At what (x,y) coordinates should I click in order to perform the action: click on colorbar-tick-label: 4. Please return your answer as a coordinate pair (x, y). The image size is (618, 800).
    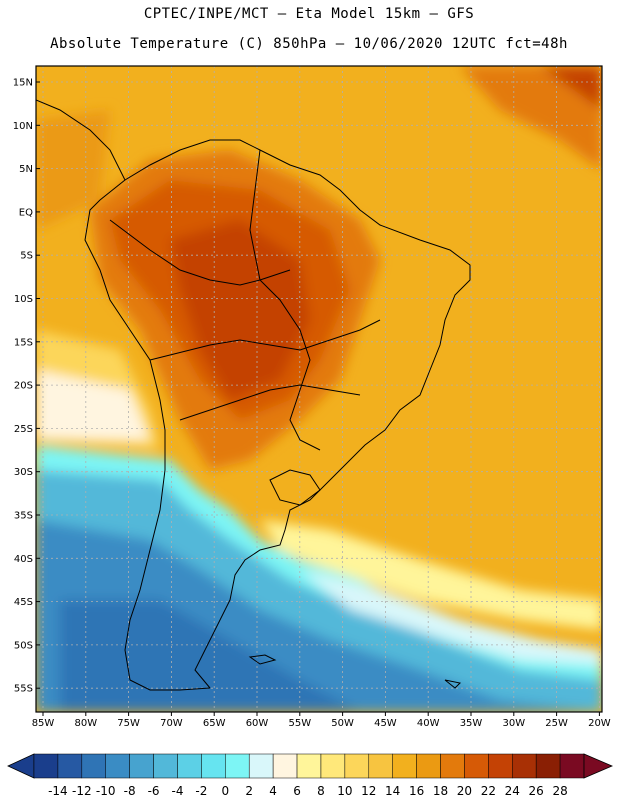
    Looking at the image, I should click on (273, 791).